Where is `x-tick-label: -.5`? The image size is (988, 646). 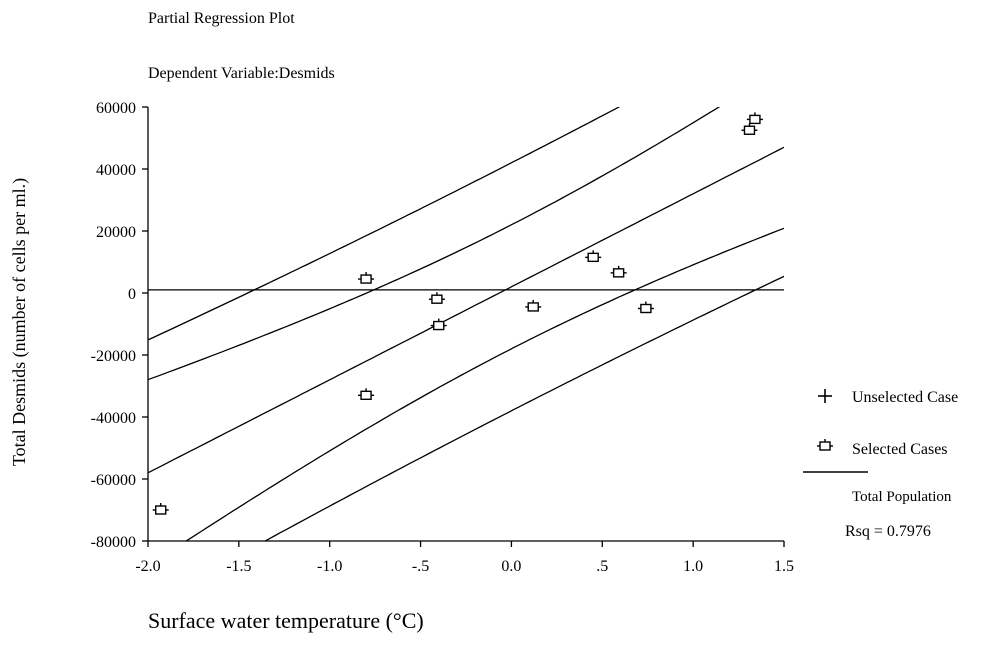
x-tick-label: -.5 is located at coordinates (420, 566).